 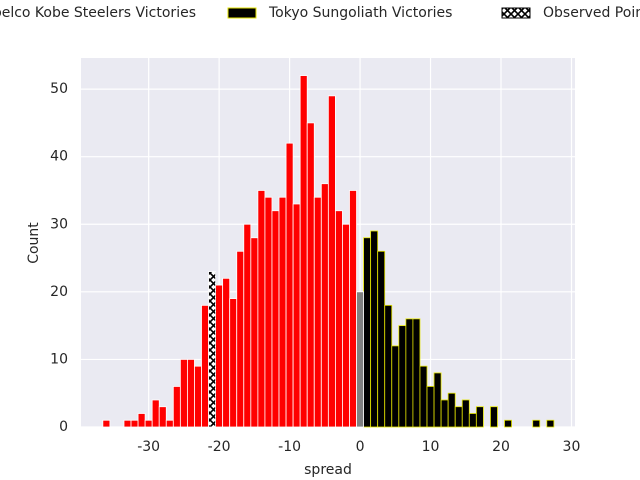 I want to click on y-tick-label: 20, so click(x=59, y=292).